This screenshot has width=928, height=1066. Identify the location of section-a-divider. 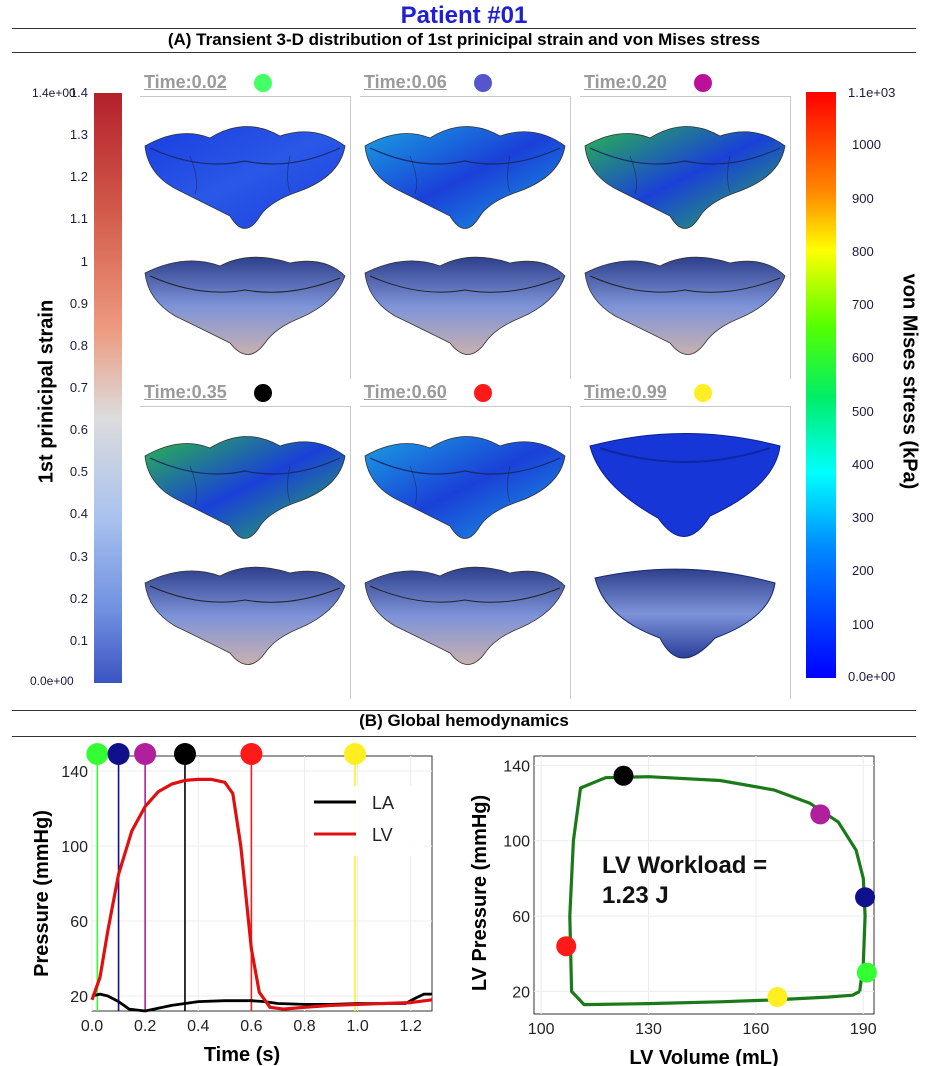
(464, 52).